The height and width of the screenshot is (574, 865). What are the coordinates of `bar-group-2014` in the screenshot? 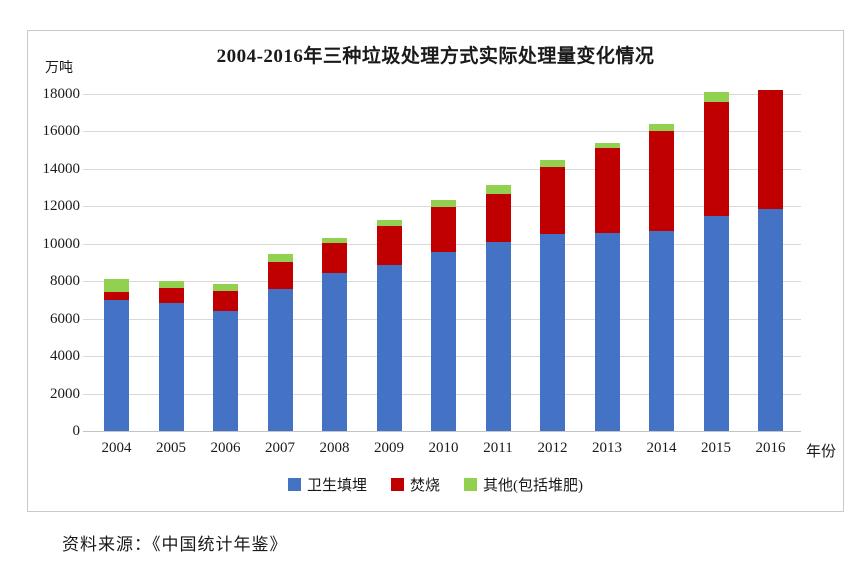 It's located at (661, 262).